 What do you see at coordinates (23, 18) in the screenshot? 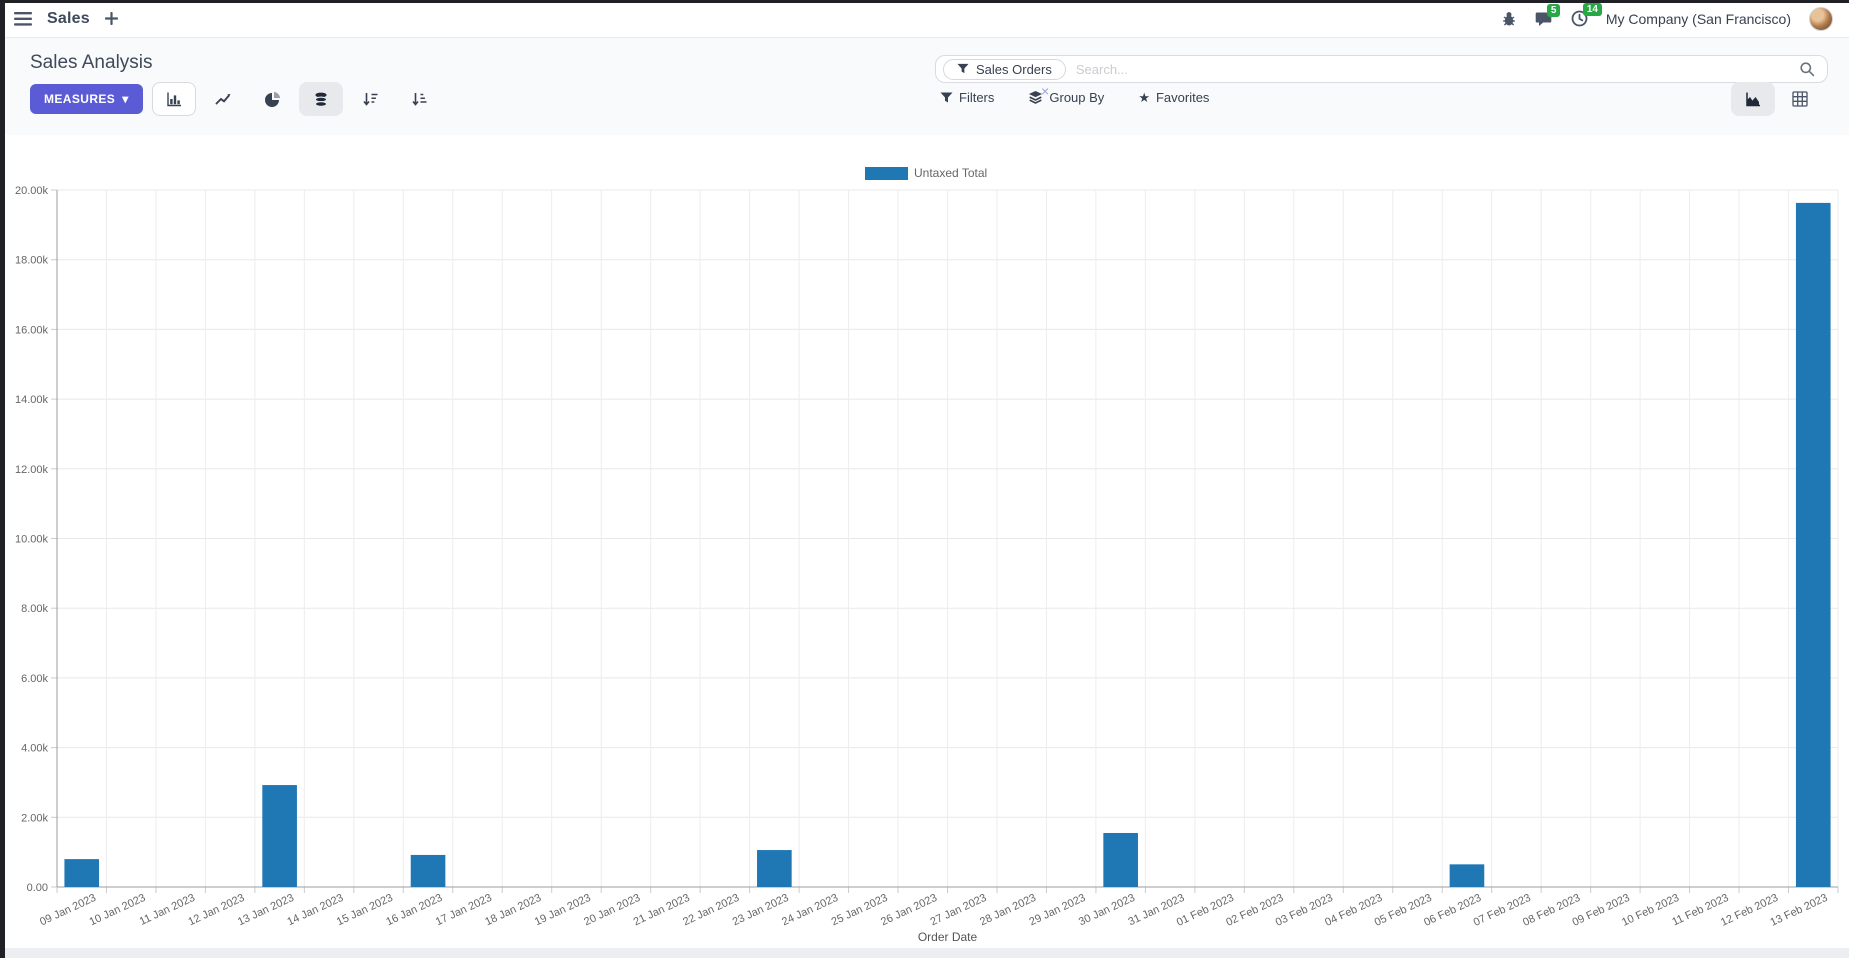
I see `hamburger-menu-icon` at bounding box center [23, 18].